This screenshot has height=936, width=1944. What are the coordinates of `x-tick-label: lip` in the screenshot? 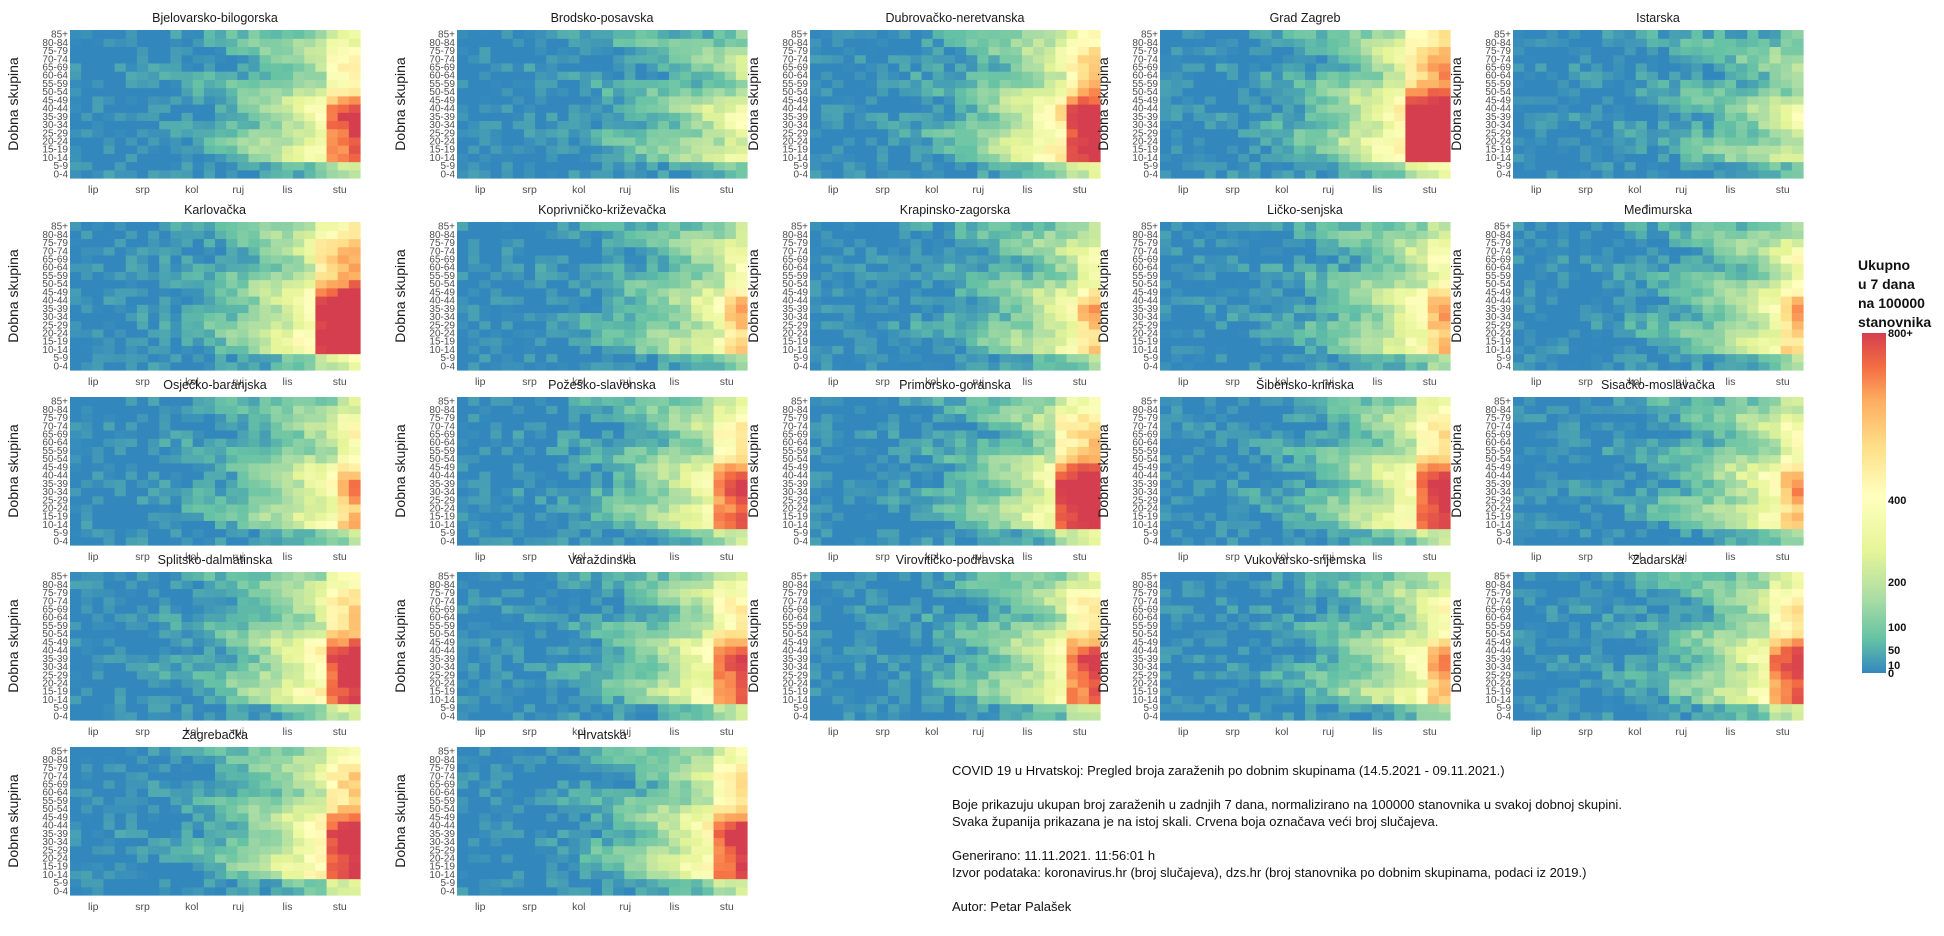 It's located at (1183, 190).